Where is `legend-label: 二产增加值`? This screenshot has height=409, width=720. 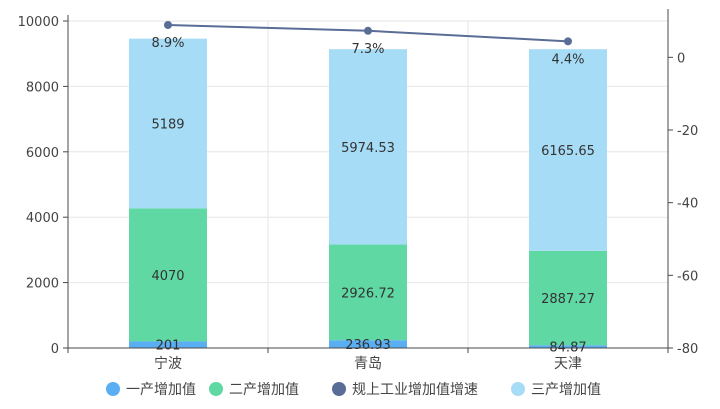
legend-label: 二产增加值 is located at coordinates (264, 390).